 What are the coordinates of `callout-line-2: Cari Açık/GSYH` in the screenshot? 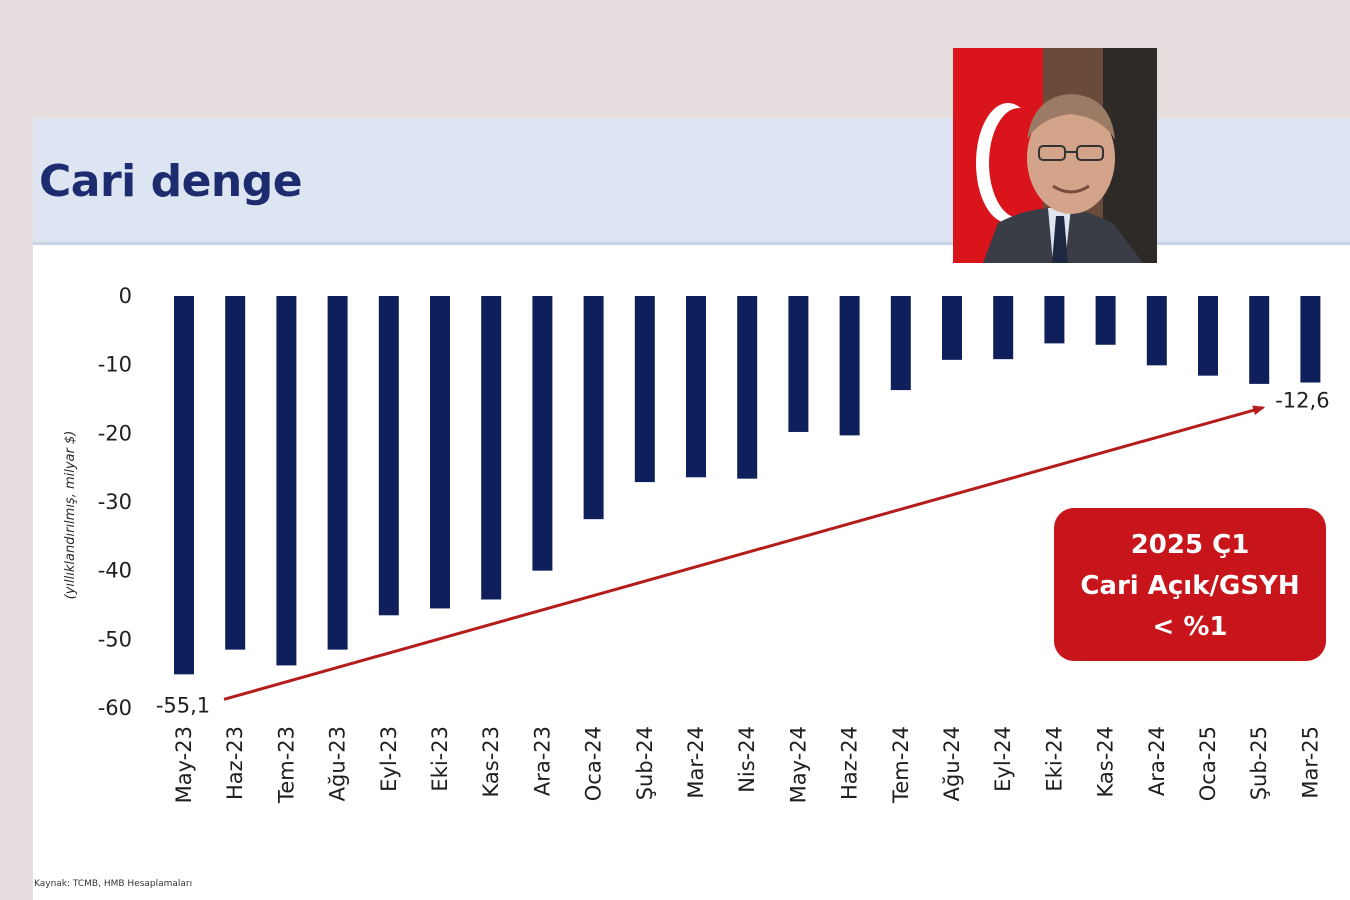 It's located at (1189, 586).